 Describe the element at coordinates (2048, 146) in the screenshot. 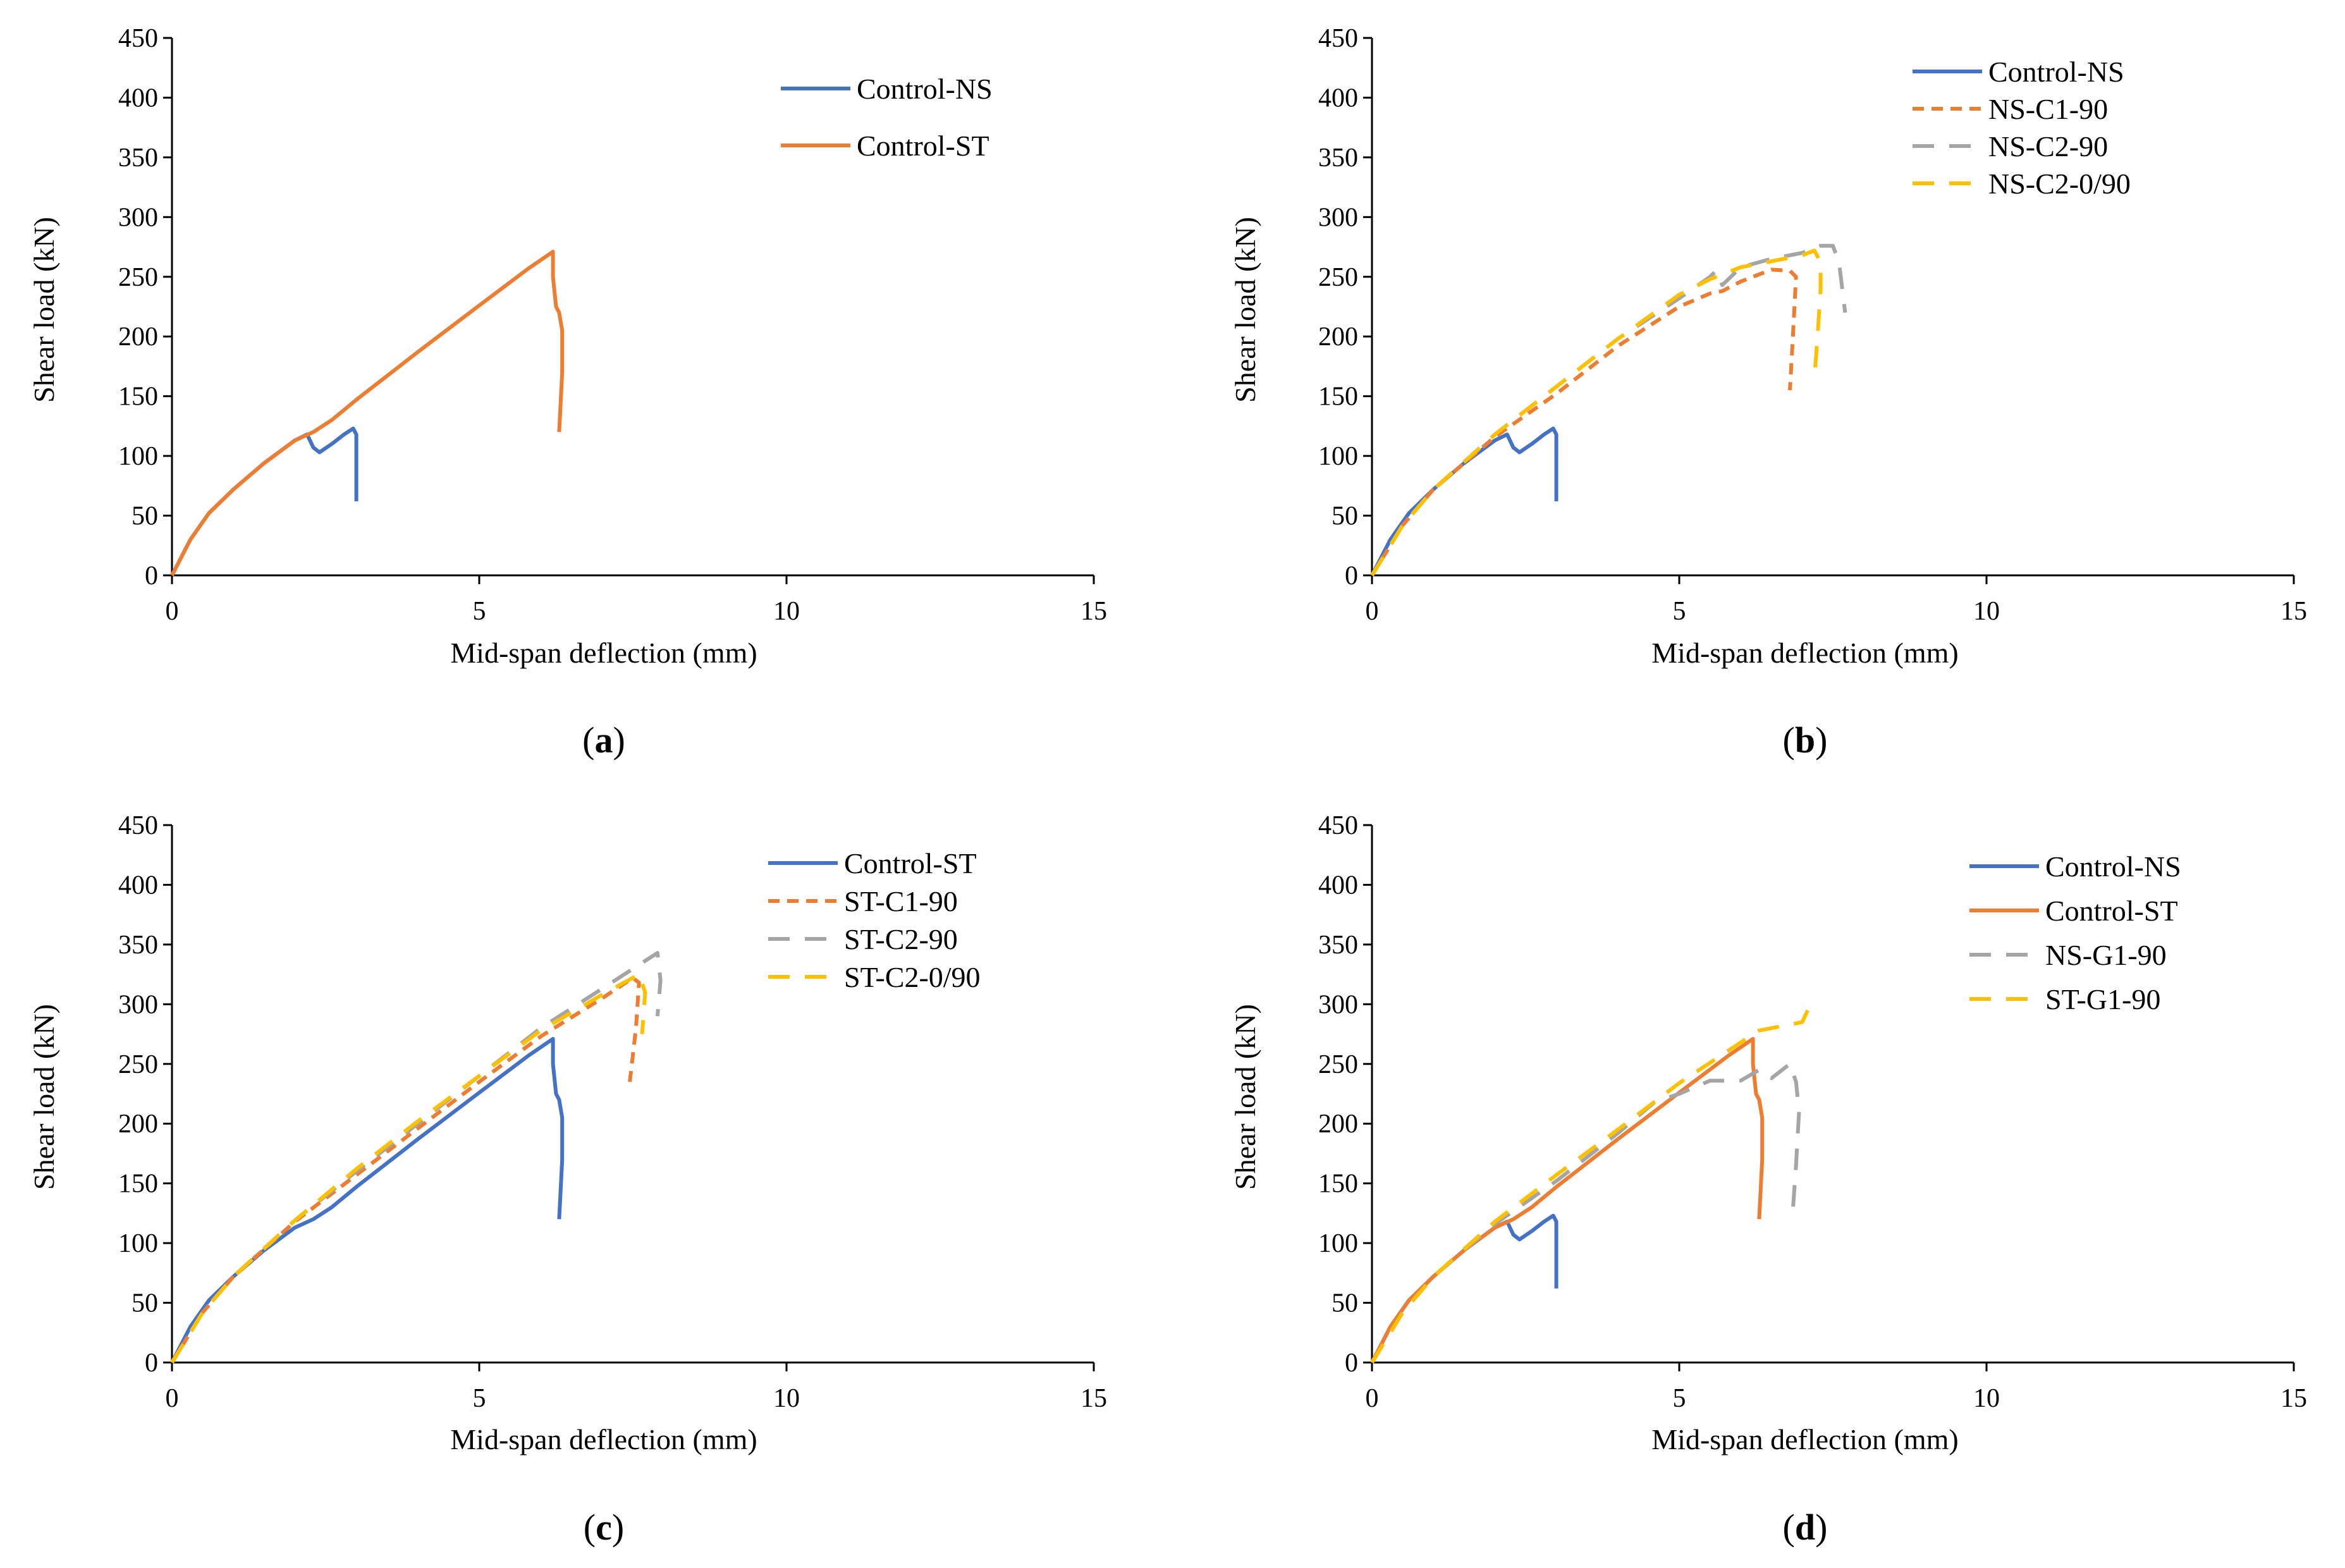

I see `legend-label: NS-C2-90` at that location.